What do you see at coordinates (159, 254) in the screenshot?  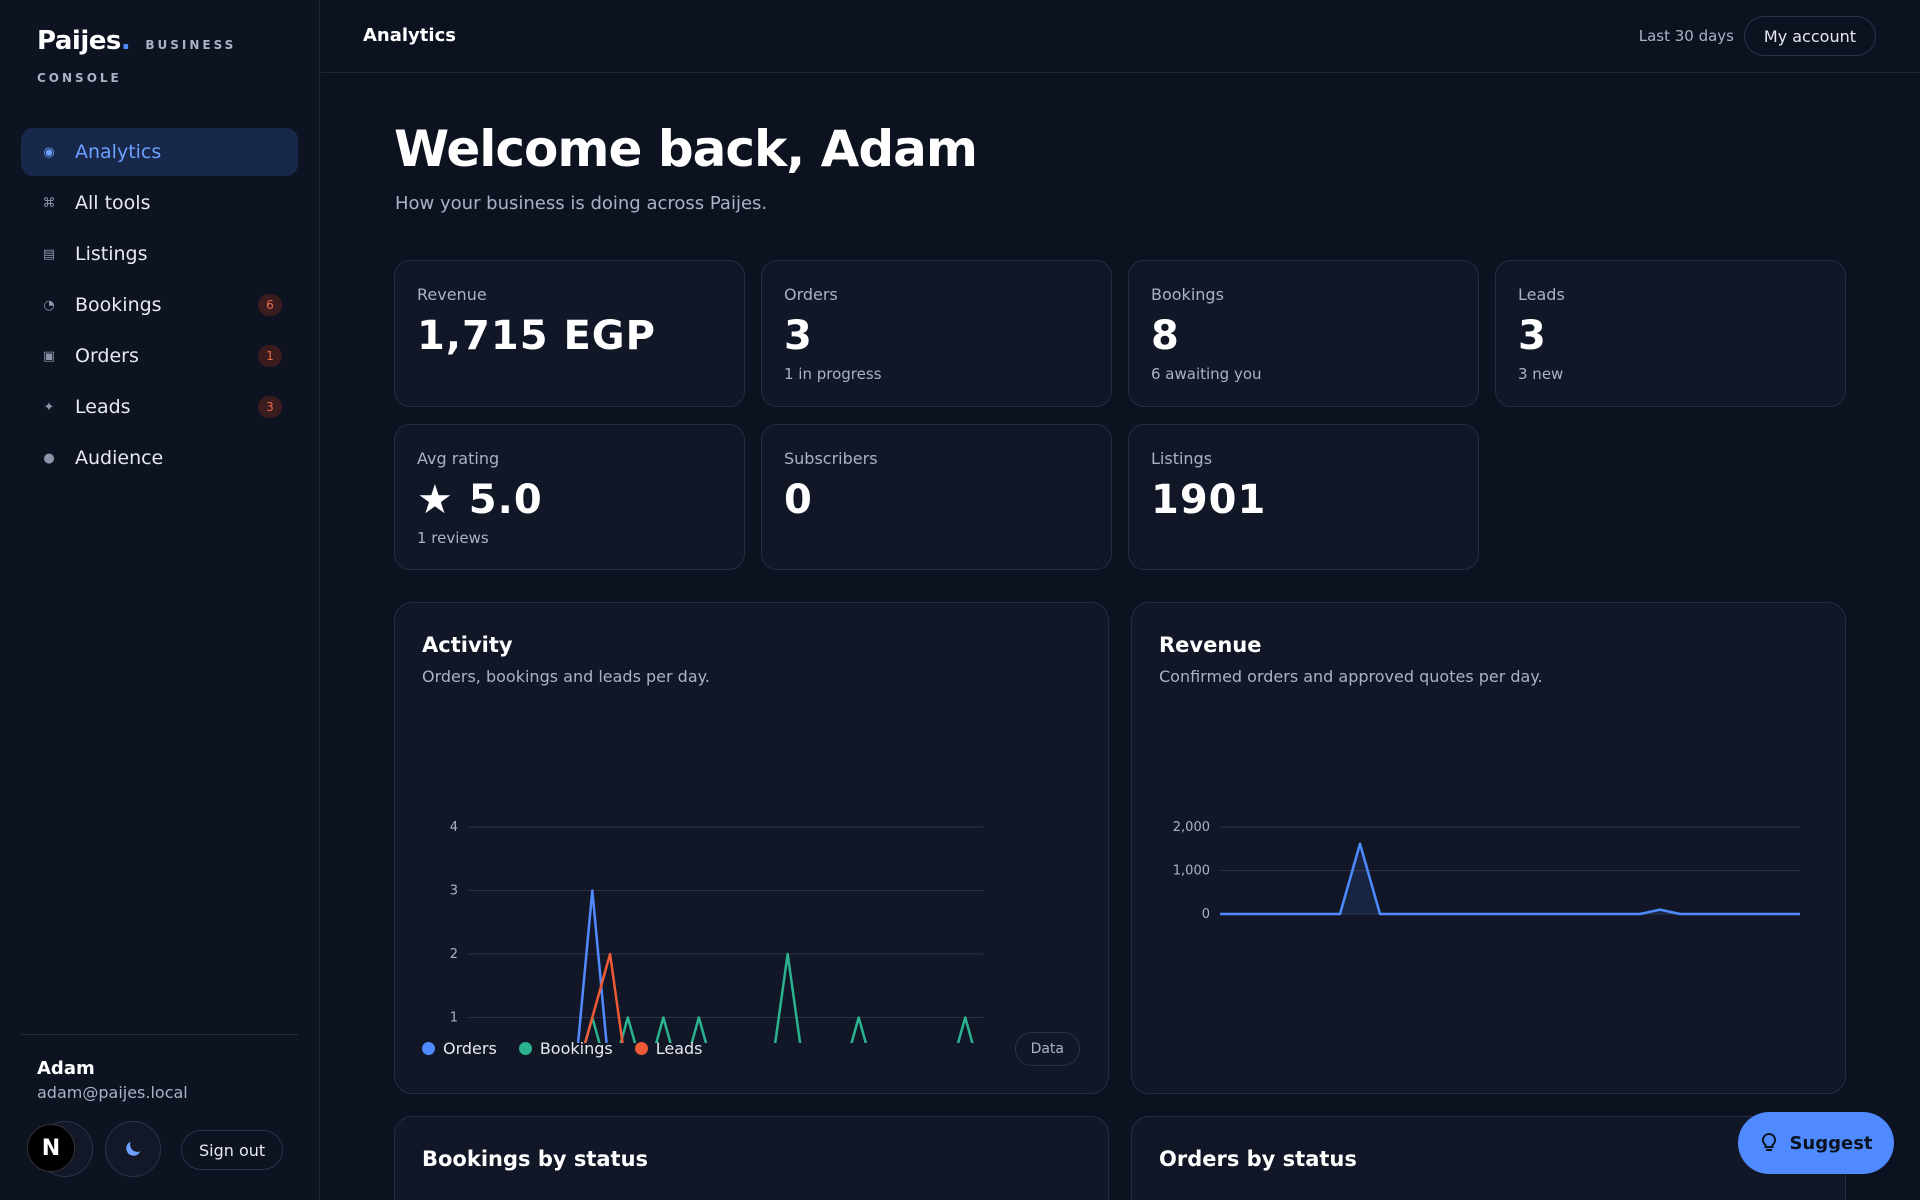 I see `sidebar-item-listings: ▤ Listings` at bounding box center [159, 254].